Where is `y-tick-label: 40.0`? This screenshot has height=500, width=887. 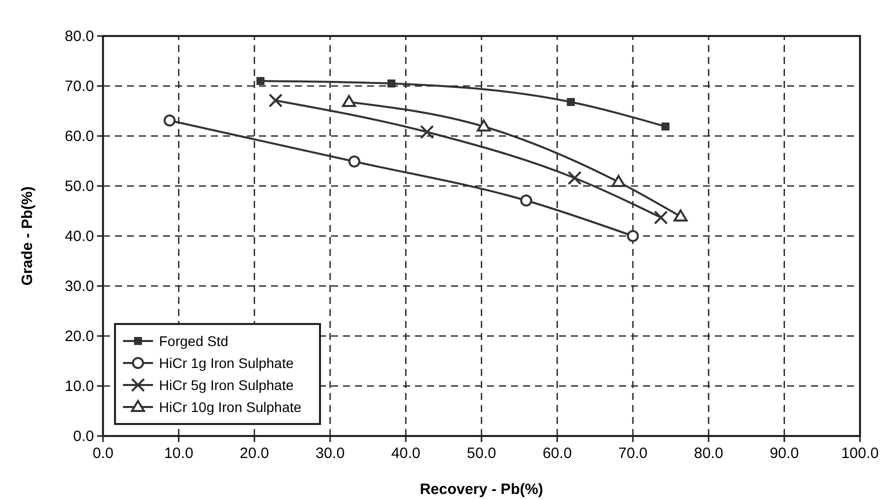
y-tick-label: 40.0 is located at coordinates (79, 236).